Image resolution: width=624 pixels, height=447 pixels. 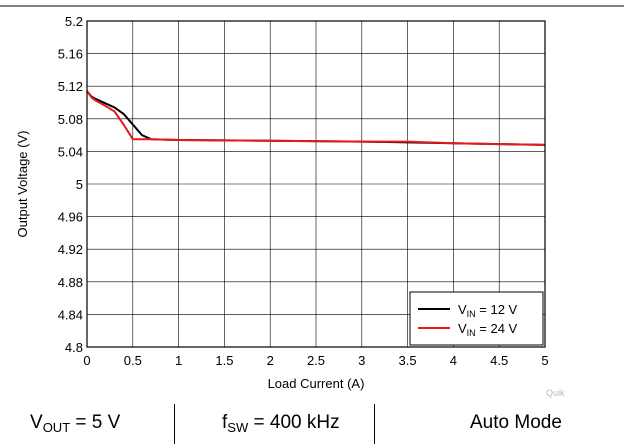 I want to click on y-tick-label: 4.88, so click(x=70, y=282).